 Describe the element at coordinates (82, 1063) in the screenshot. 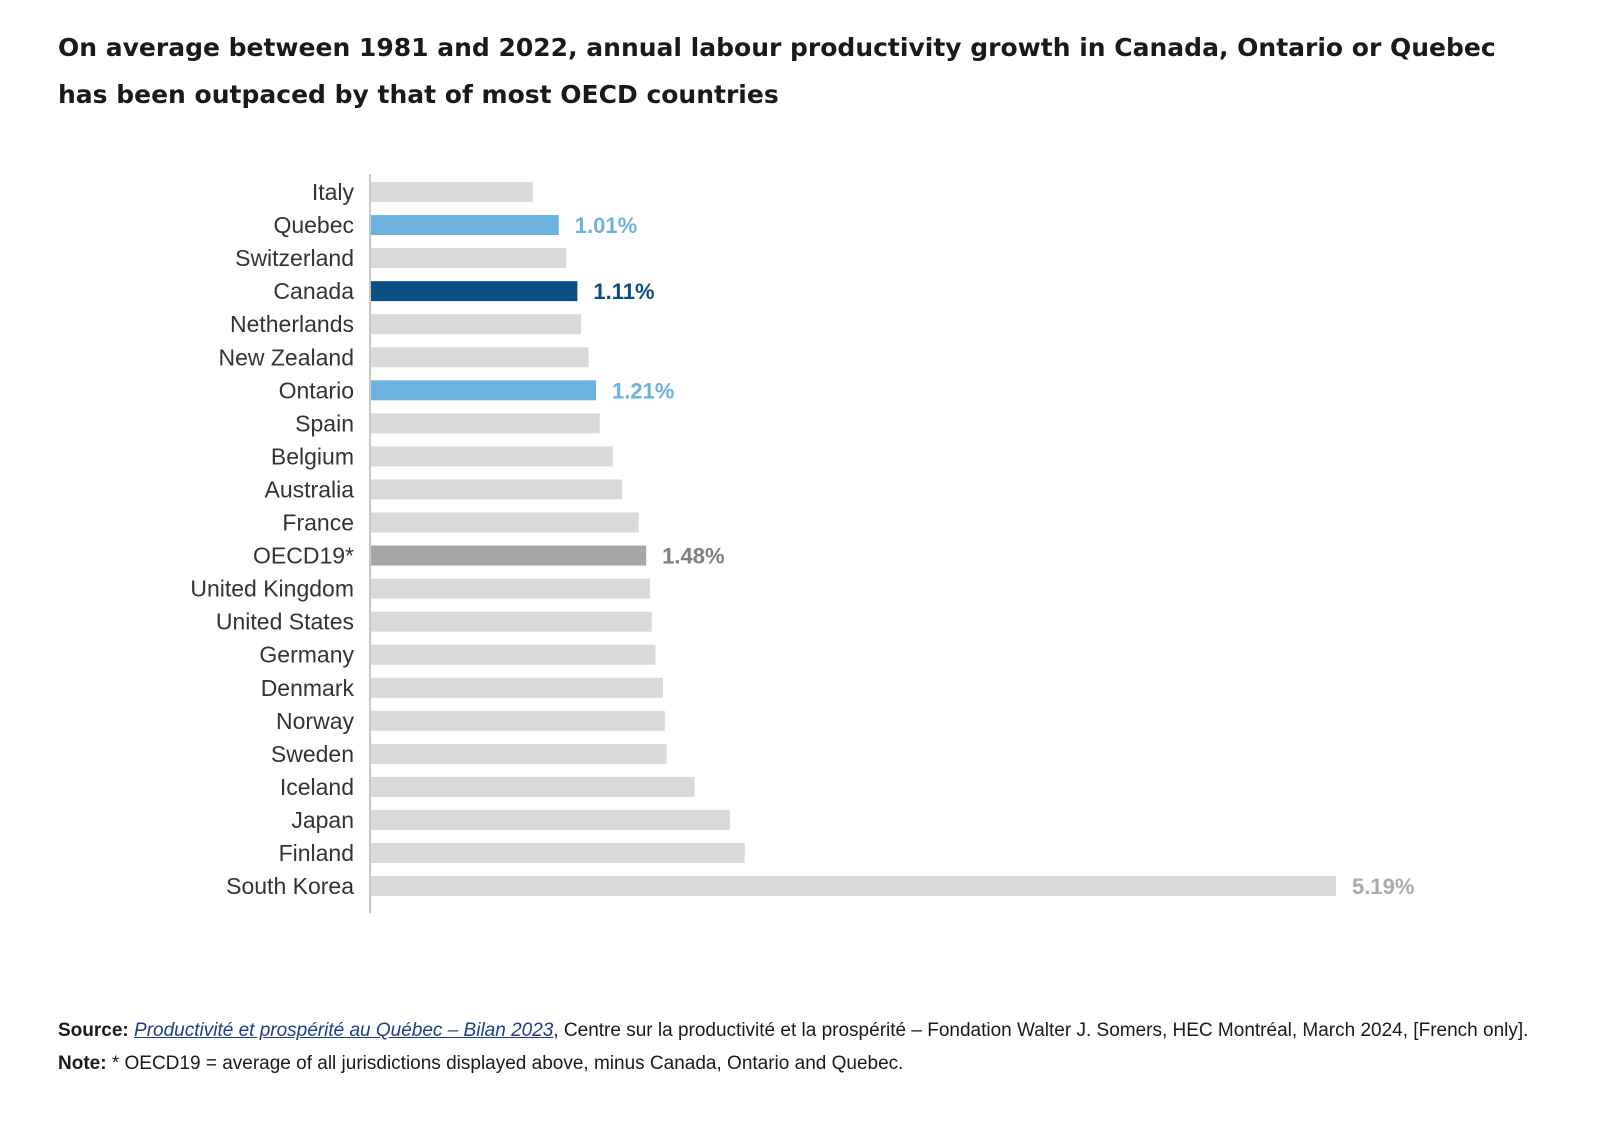

I see `note-label: Note:` at that location.